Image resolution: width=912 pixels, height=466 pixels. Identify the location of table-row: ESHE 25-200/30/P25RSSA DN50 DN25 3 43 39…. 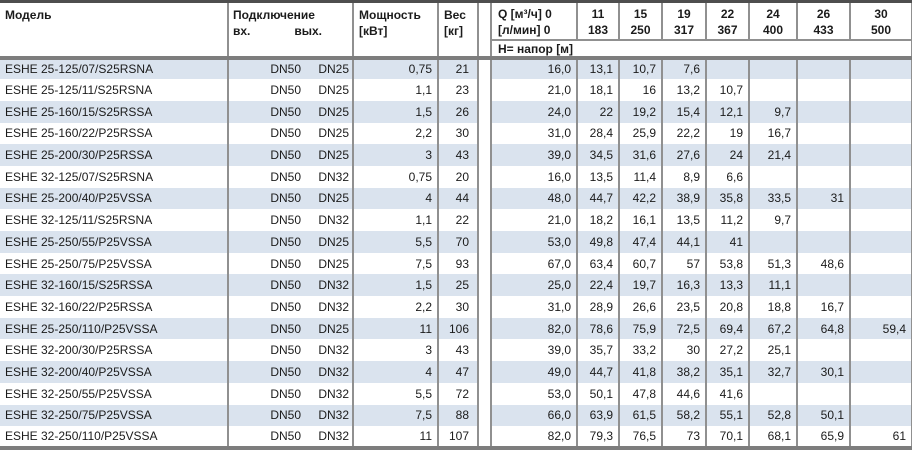
(456, 155).